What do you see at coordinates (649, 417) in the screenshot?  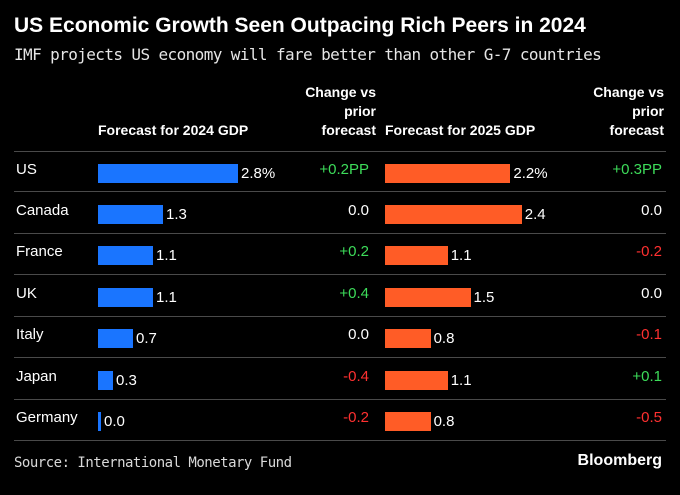 I see `change-2025-germany: -0.5` at bounding box center [649, 417].